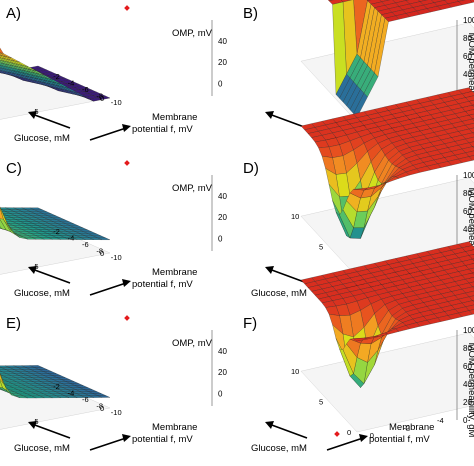 This screenshot has width=474, height=466. What do you see at coordinates (387, 382) in the screenshot?
I see `base-plane` at bounding box center [387, 382].